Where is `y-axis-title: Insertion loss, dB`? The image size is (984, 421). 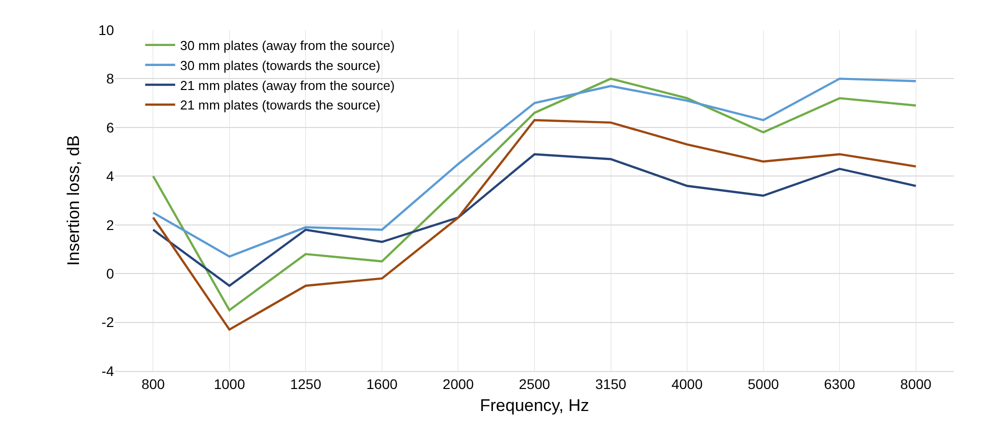
y-axis-title: Insertion loss, dB is located at coordinates (73, 200).